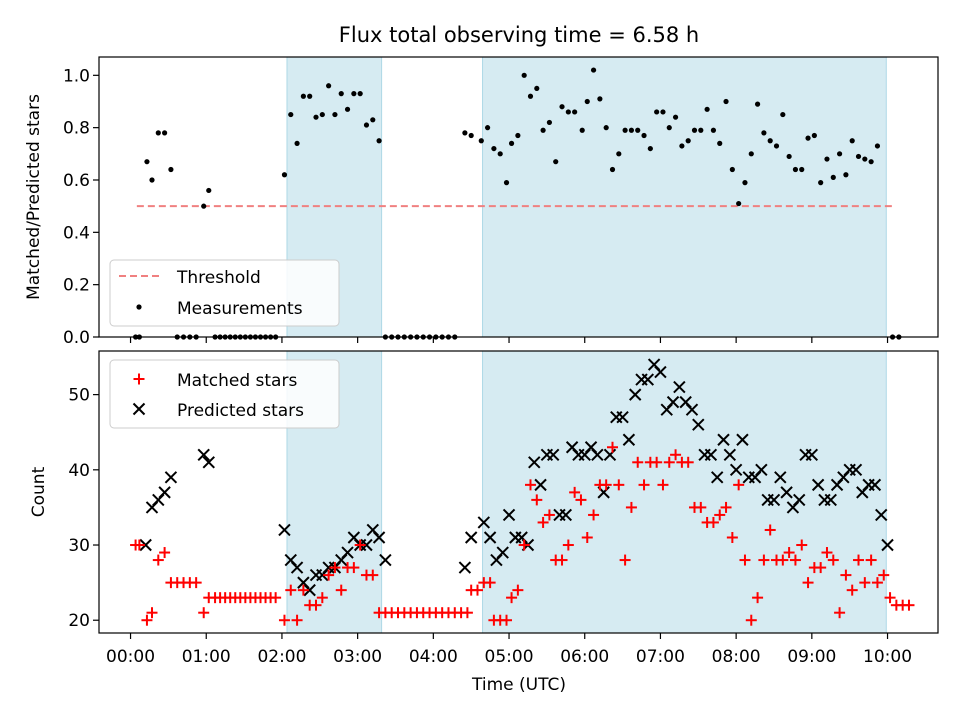 This screenshot has width=960, height=720. Describe the element at coordinates (887, 657) in the screenshot. I see `x-tick-label: 10:00` at that location.